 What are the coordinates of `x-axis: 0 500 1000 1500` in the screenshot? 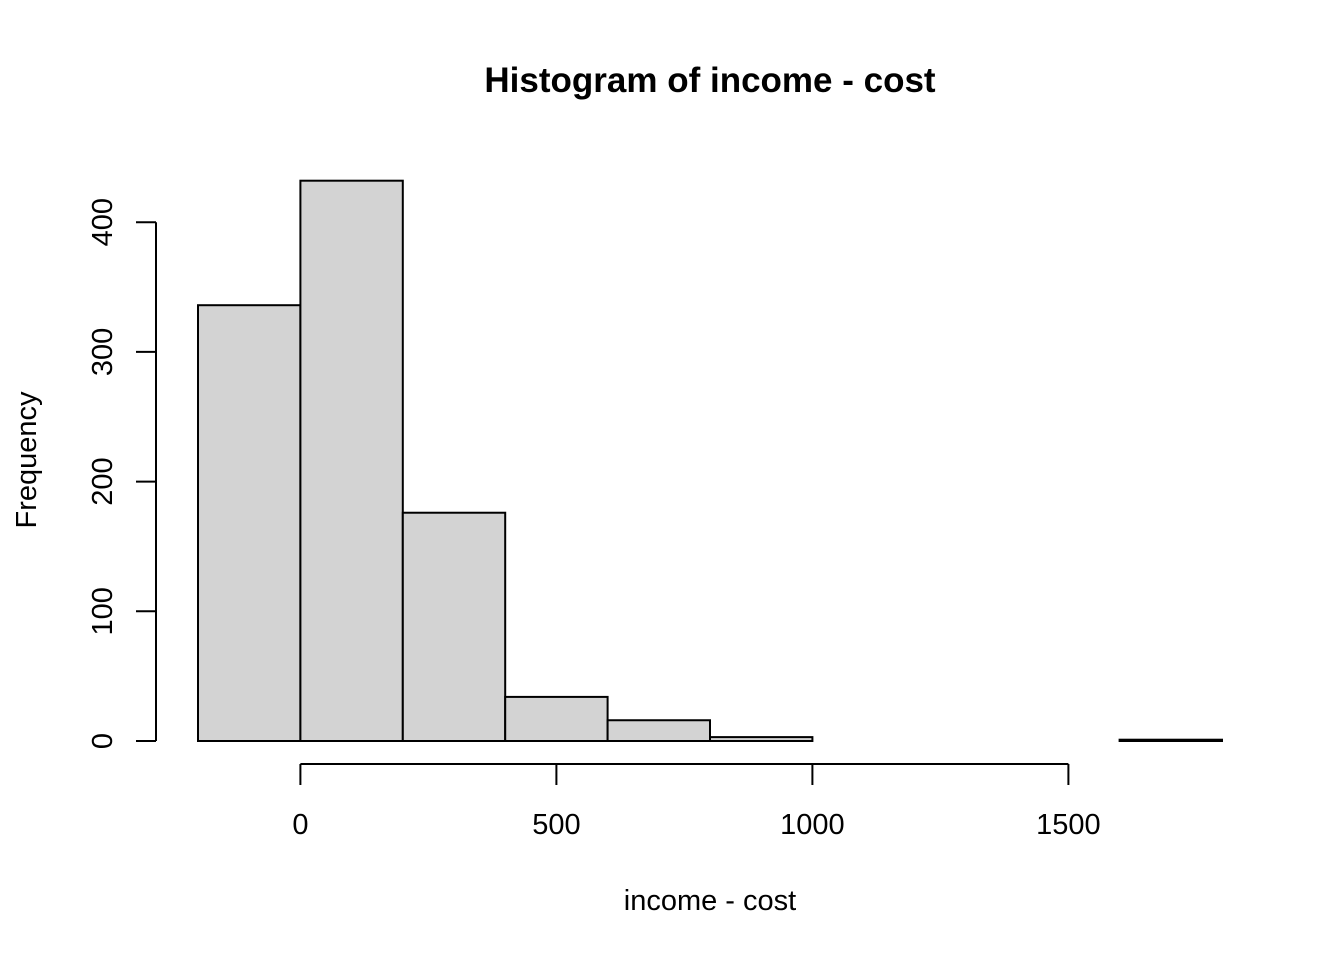 It's located at (696, 802).